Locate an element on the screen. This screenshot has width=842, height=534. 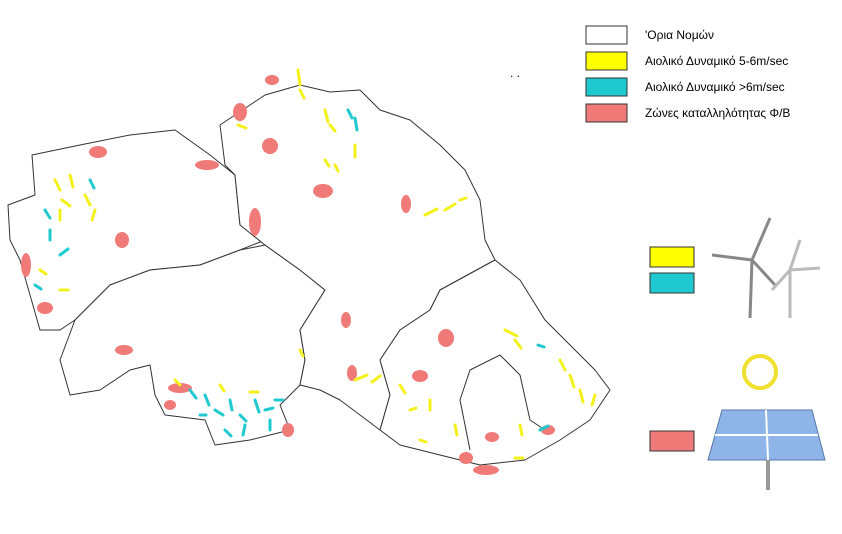
legend-label: Αιολικό Δυναμικό 5-6m/sec is located at coordinates (716, 61).